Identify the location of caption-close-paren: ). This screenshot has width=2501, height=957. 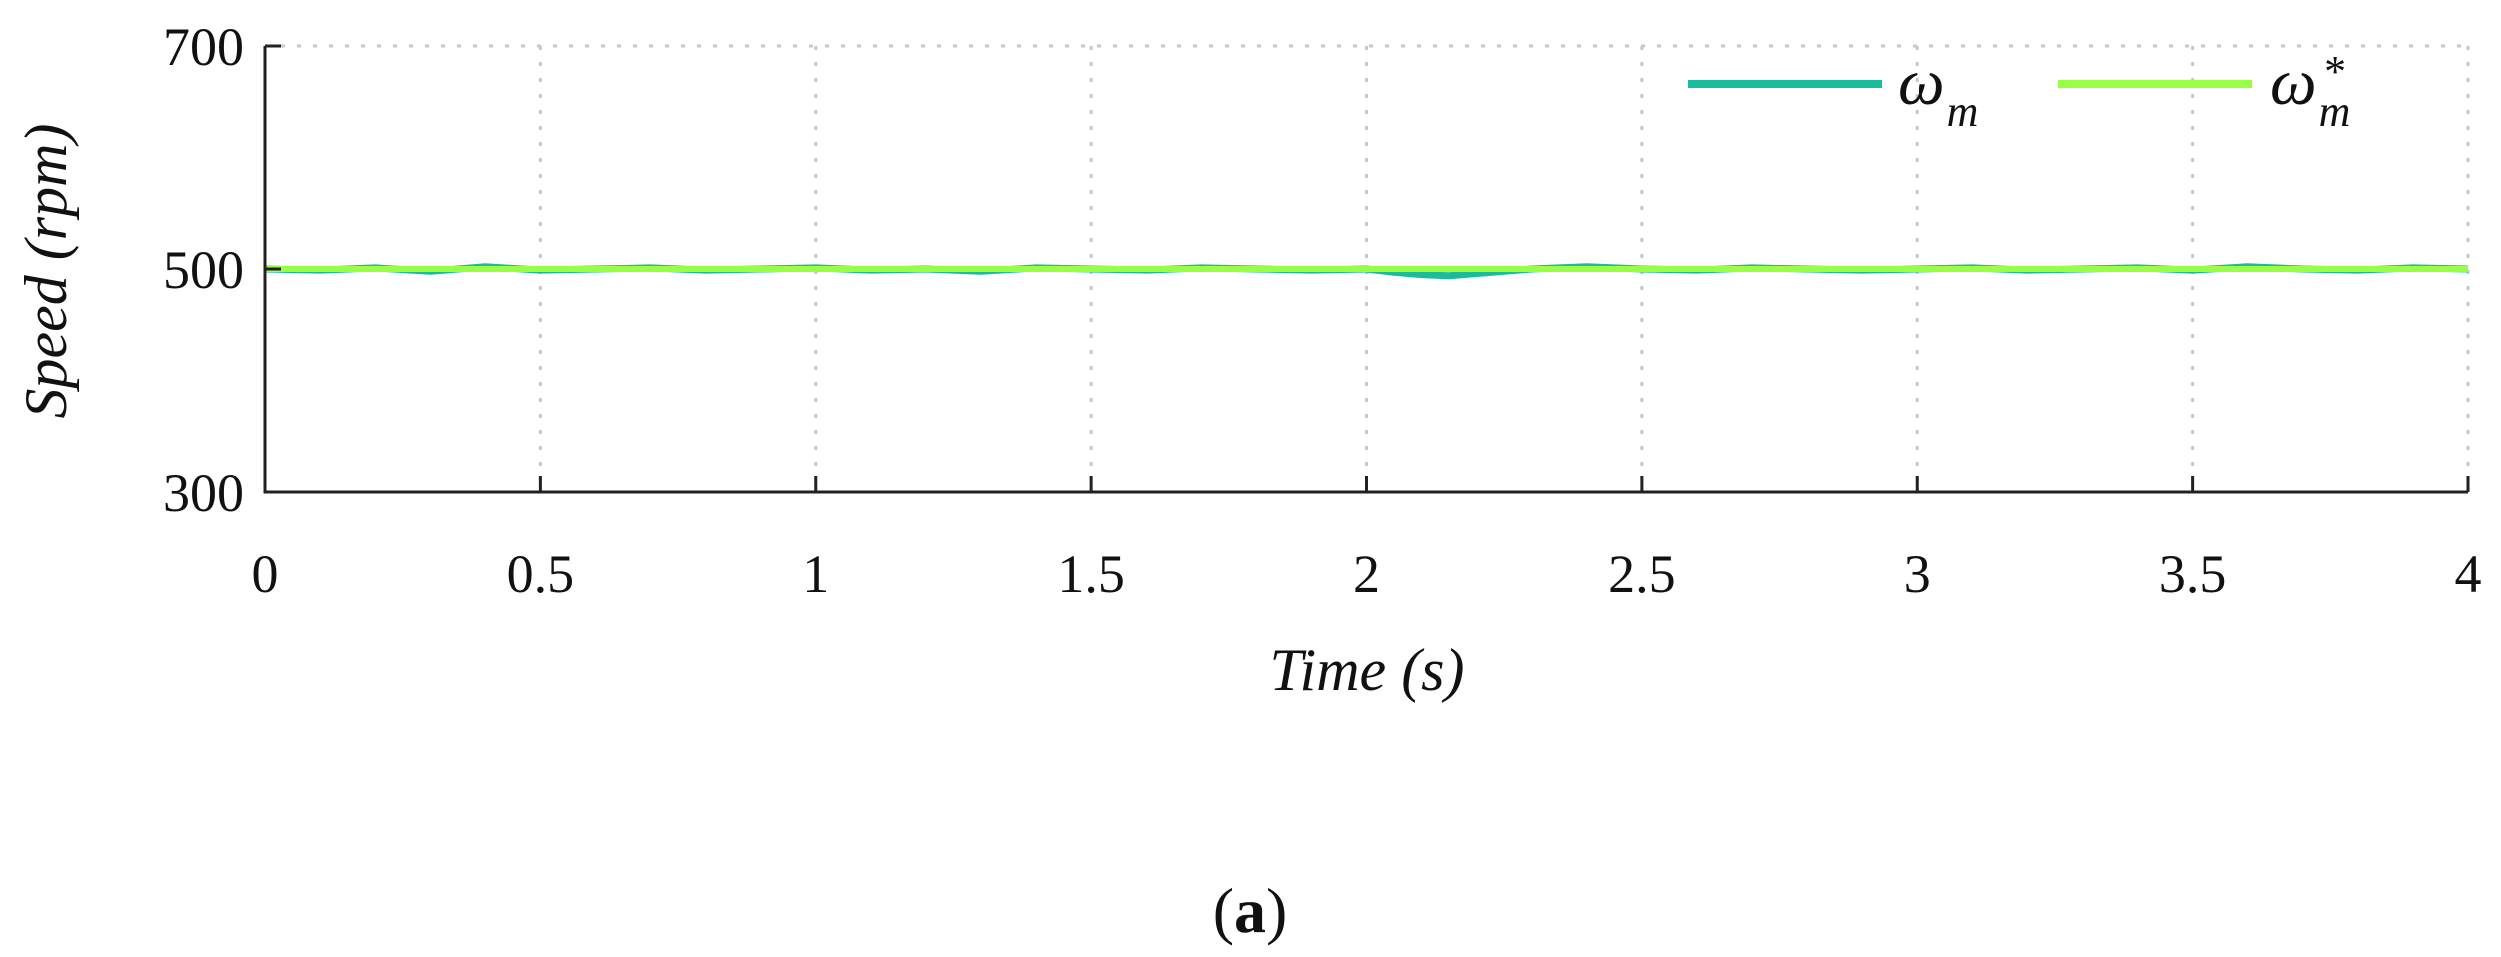
(1276, 910).